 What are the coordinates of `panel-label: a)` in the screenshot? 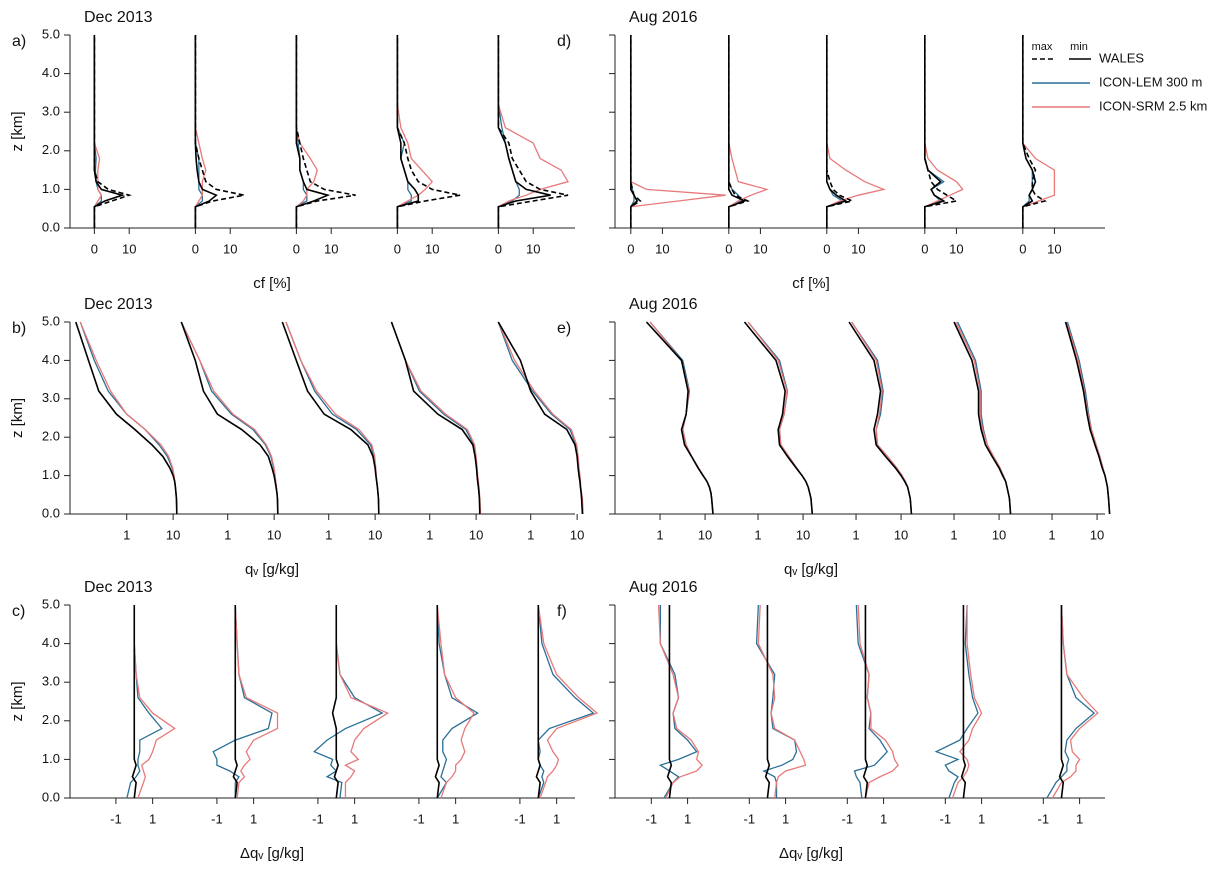 It's located at (19, 41).